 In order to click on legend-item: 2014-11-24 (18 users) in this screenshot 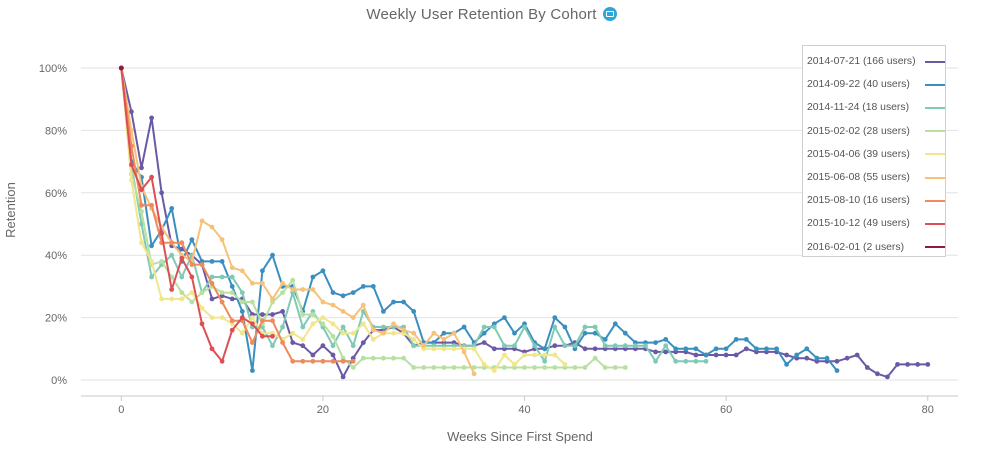, I will do `click(874, 107)`.